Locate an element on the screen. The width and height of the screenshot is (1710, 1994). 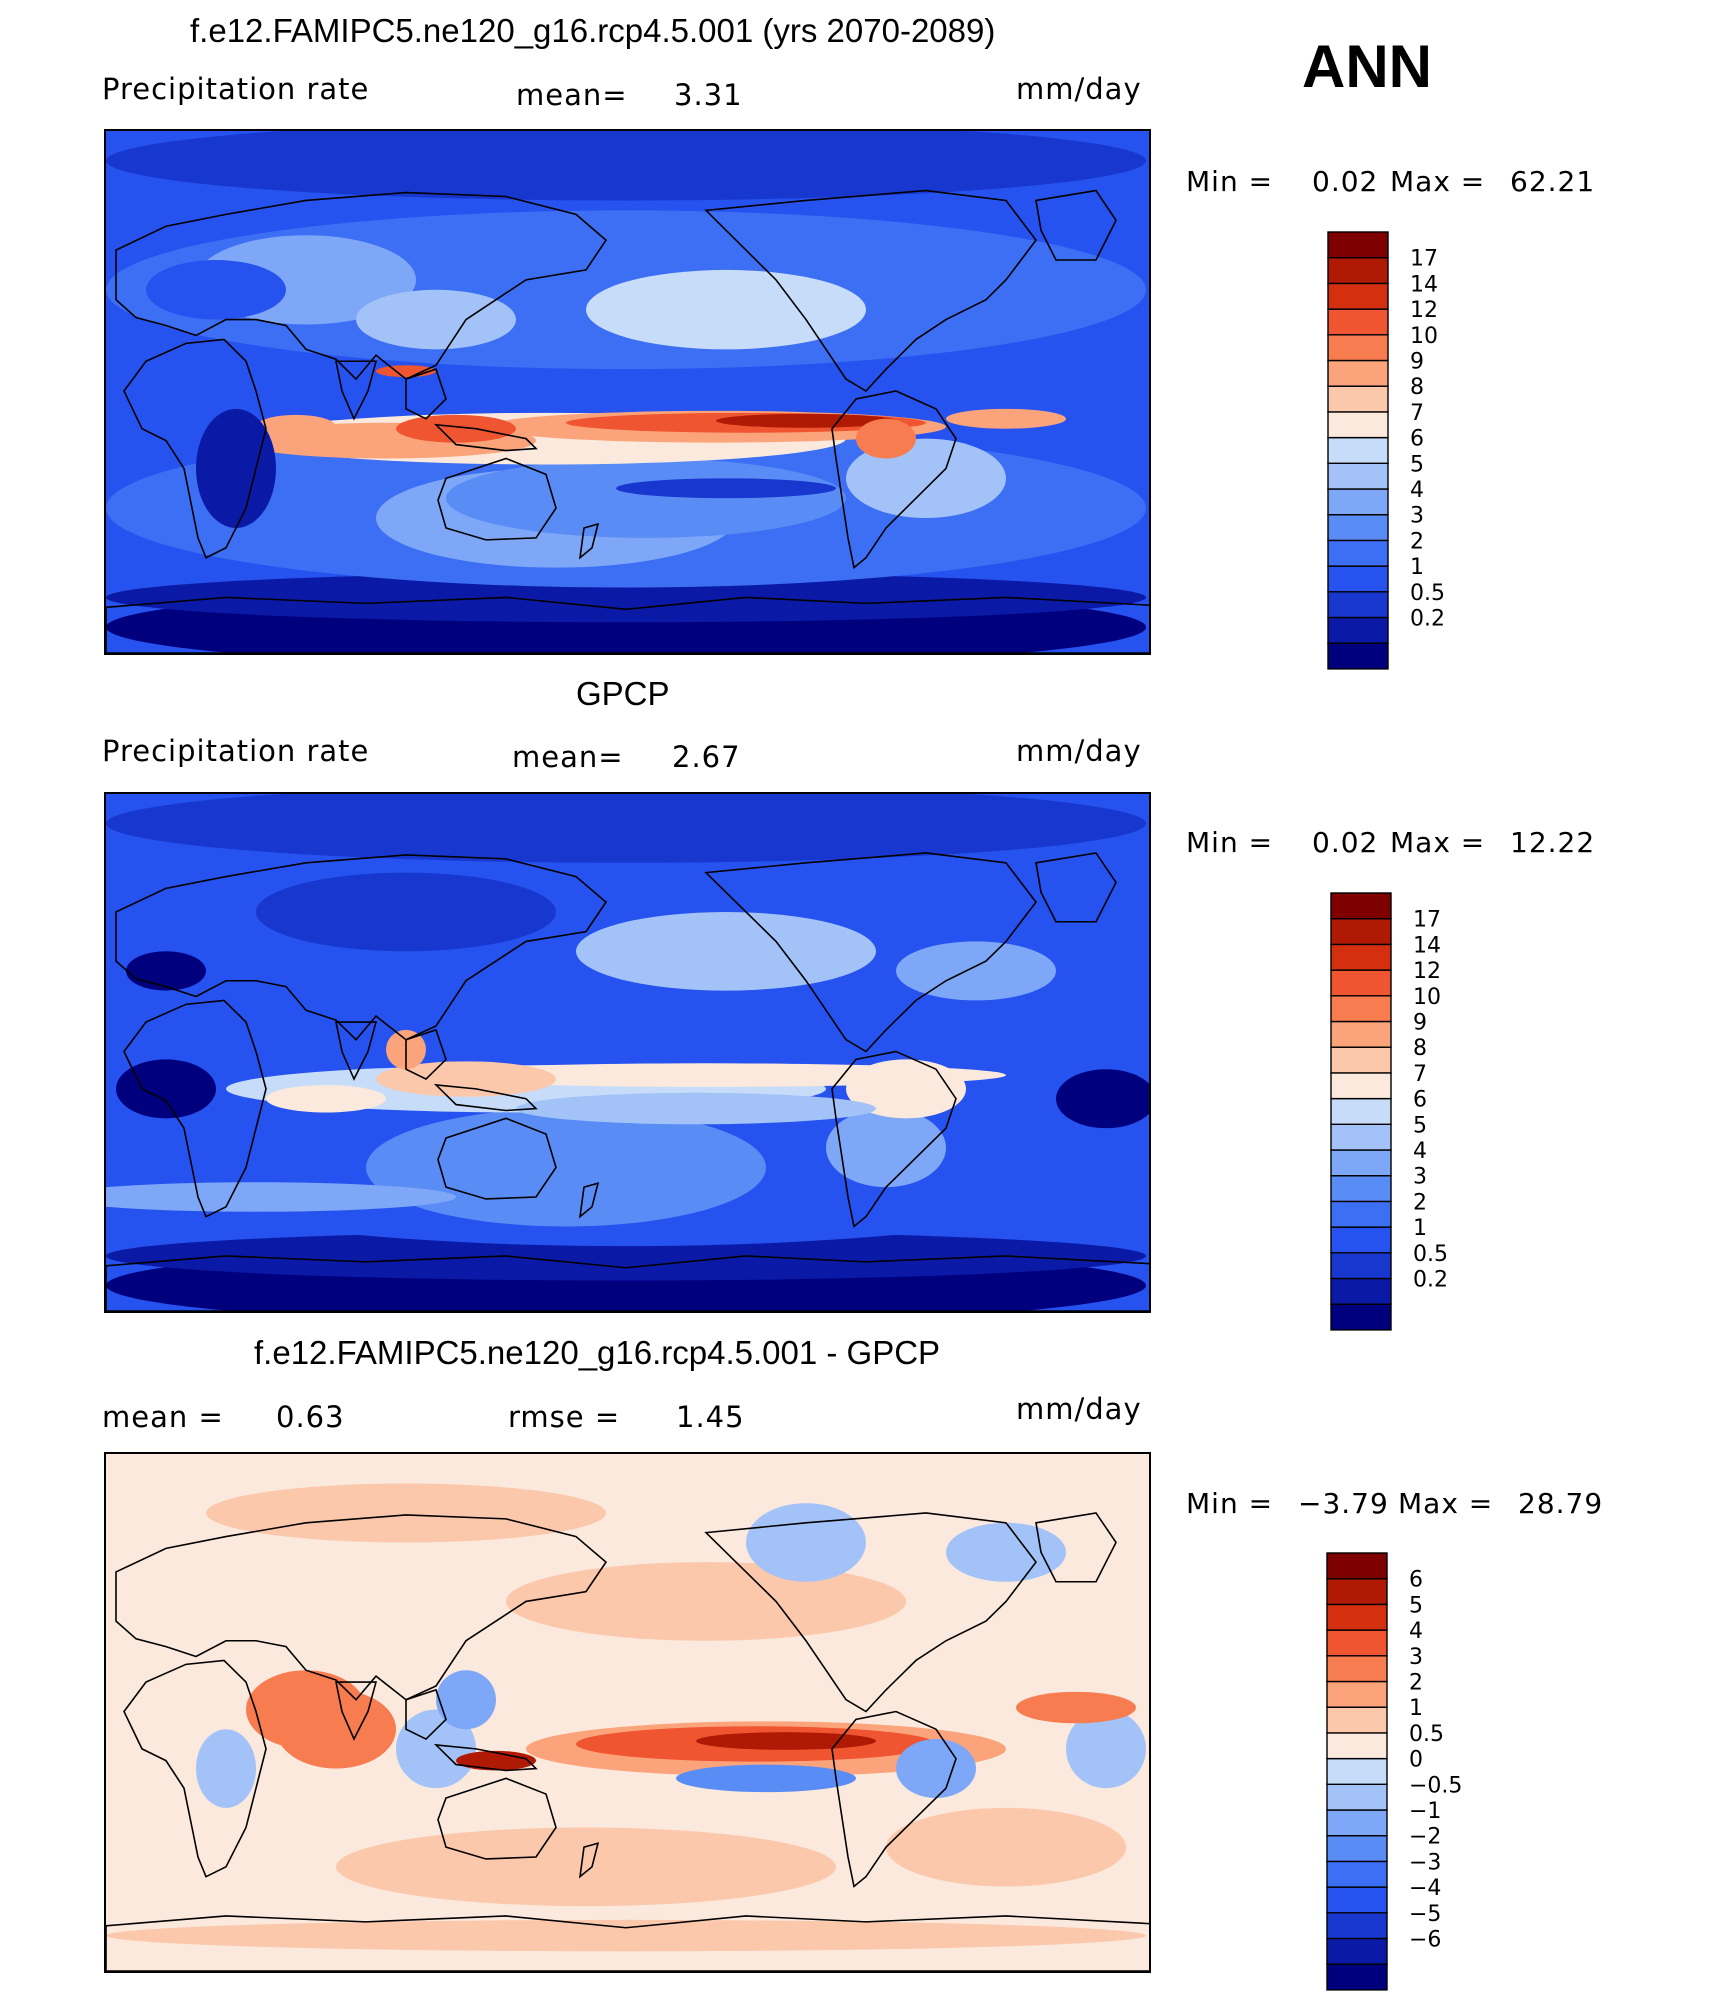
panel2-units: mm/day is located at coordinates (1079, 751).